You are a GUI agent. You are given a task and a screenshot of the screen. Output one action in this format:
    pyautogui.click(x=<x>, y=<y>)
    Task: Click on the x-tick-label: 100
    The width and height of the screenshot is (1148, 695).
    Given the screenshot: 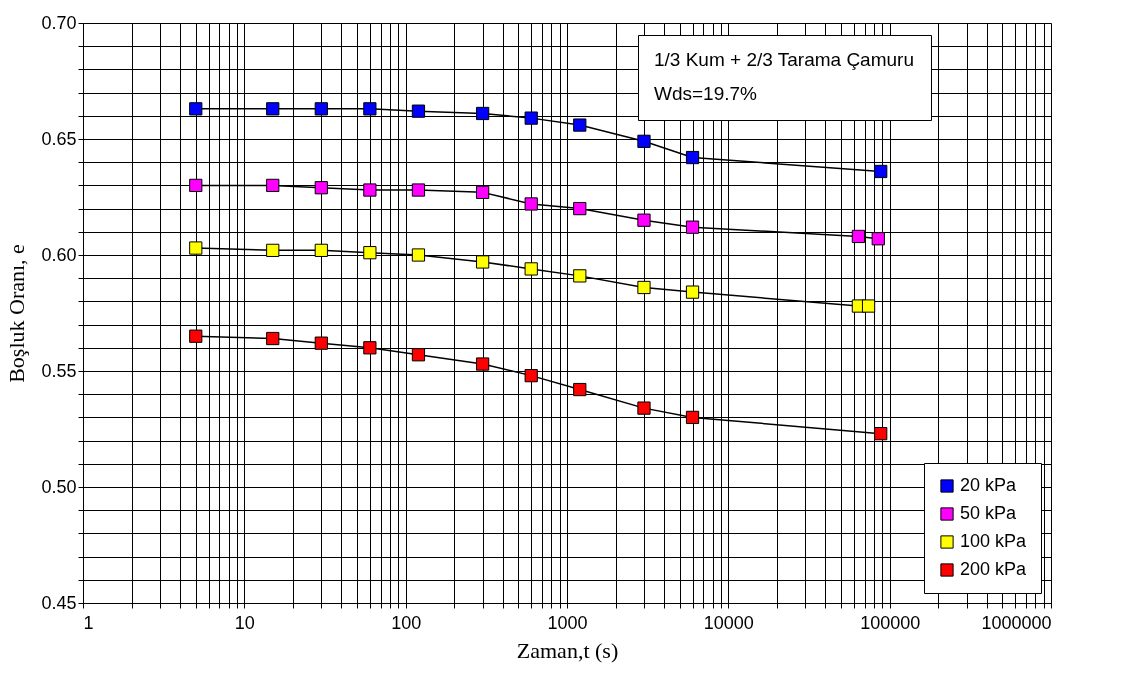 What is the action you would take?
    pyautogui.click(x=406, y=622)
    